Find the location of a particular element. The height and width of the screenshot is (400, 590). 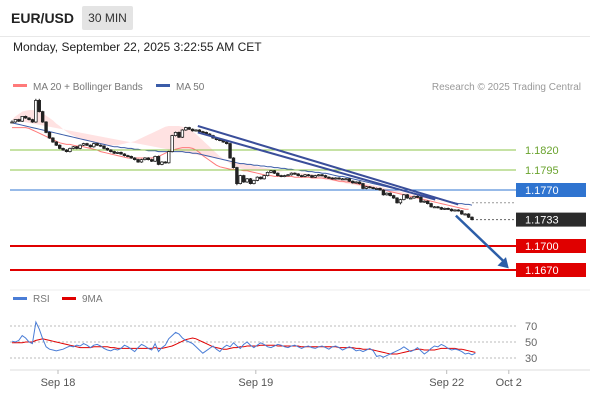

level-label-support: 1.1670 is located at coordinates (542, 271).